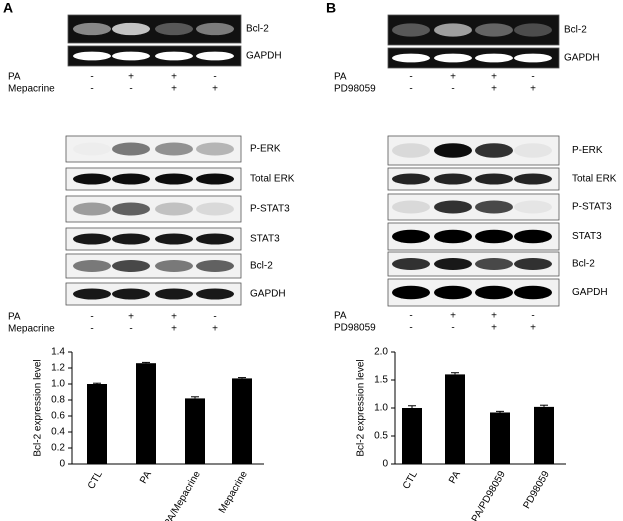 The width and height of the screenshot is (623, 521). What do you see at coordinates (182, 495) in the screenshot?
I see `x-tick-label: PA/Mepacrine` at bounding box center [182, 495].